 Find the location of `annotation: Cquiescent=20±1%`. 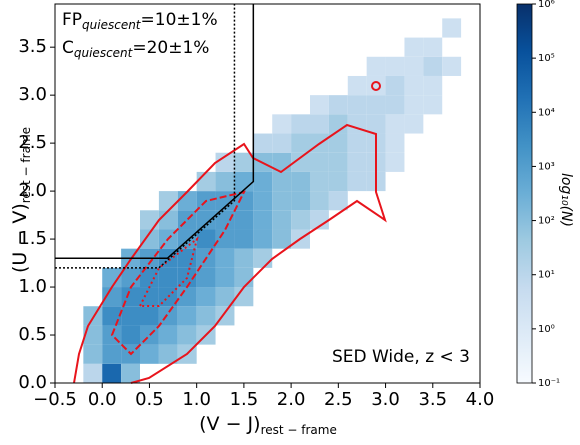

annotation: Cquiescent=20±1% is located at coordinates (135, 49).